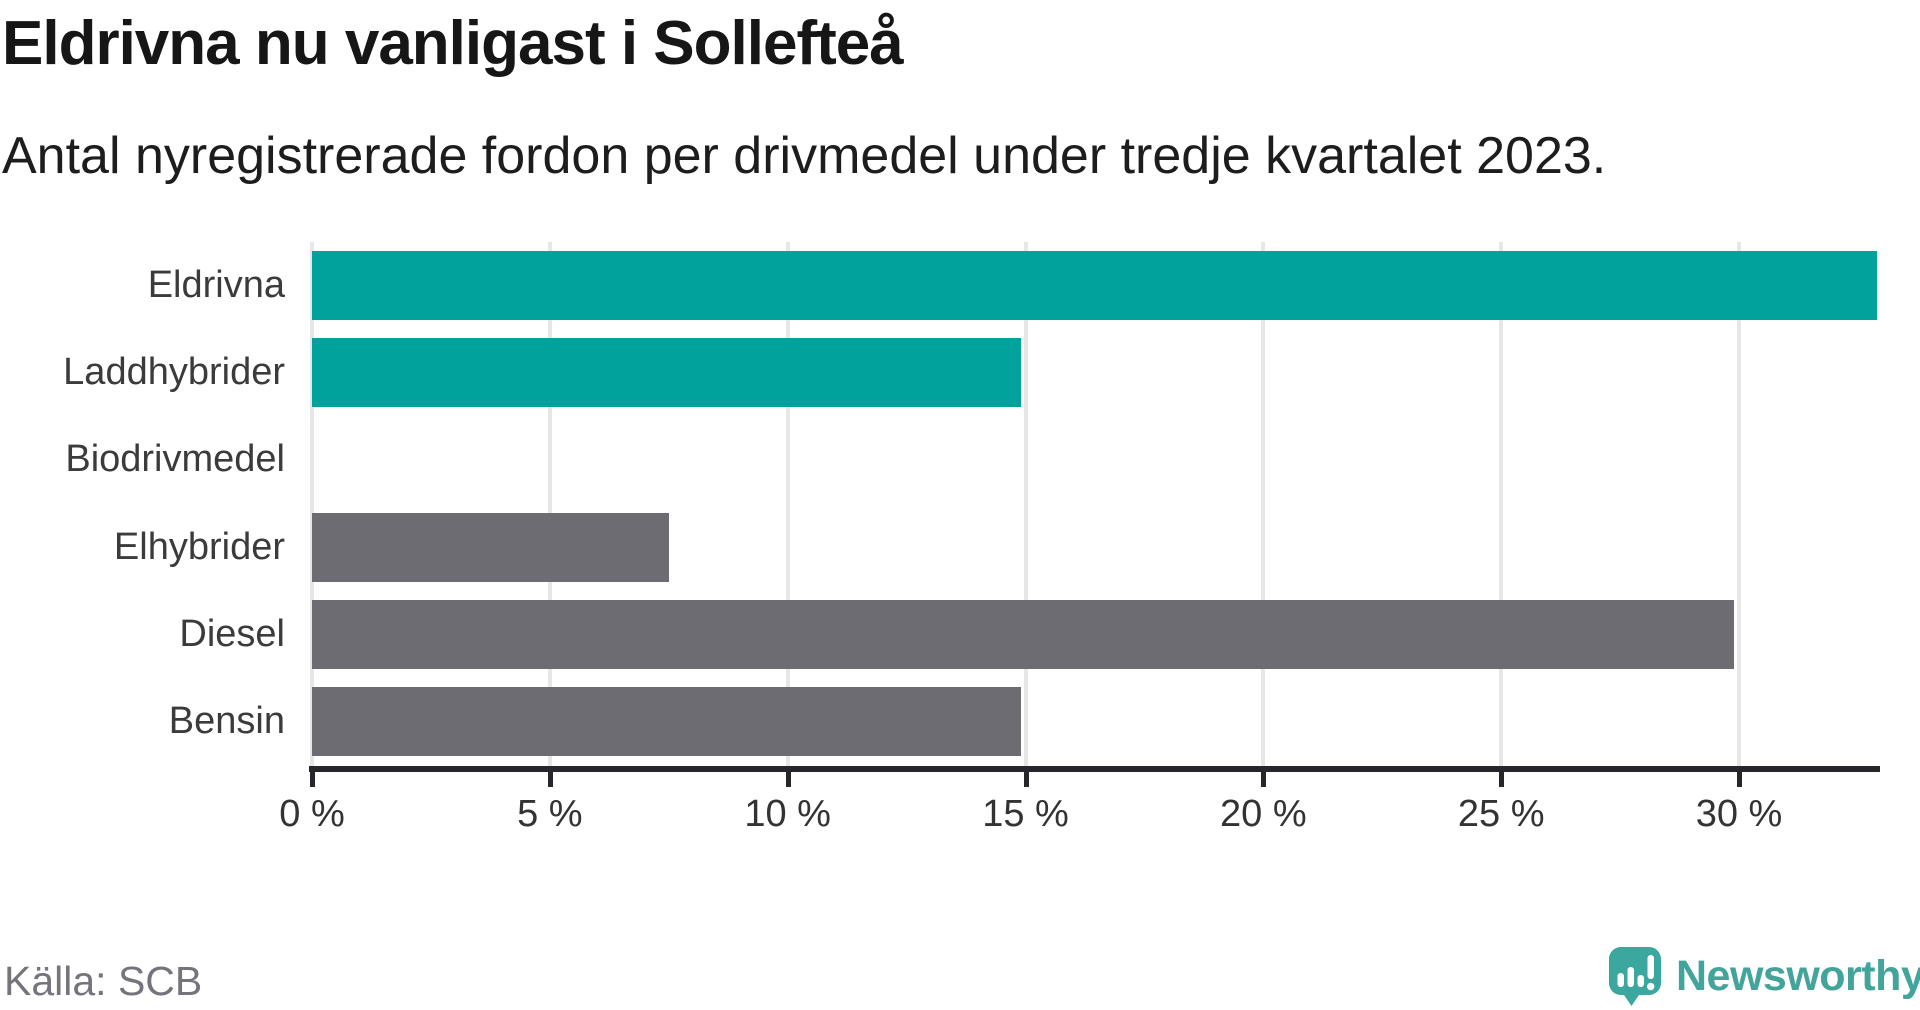 The width and height of the screenshot is (1920, 1010). Describe the element at coordinates (550, 814) in the screenshot. I see `axis-tick-label: 5 %` at that location.